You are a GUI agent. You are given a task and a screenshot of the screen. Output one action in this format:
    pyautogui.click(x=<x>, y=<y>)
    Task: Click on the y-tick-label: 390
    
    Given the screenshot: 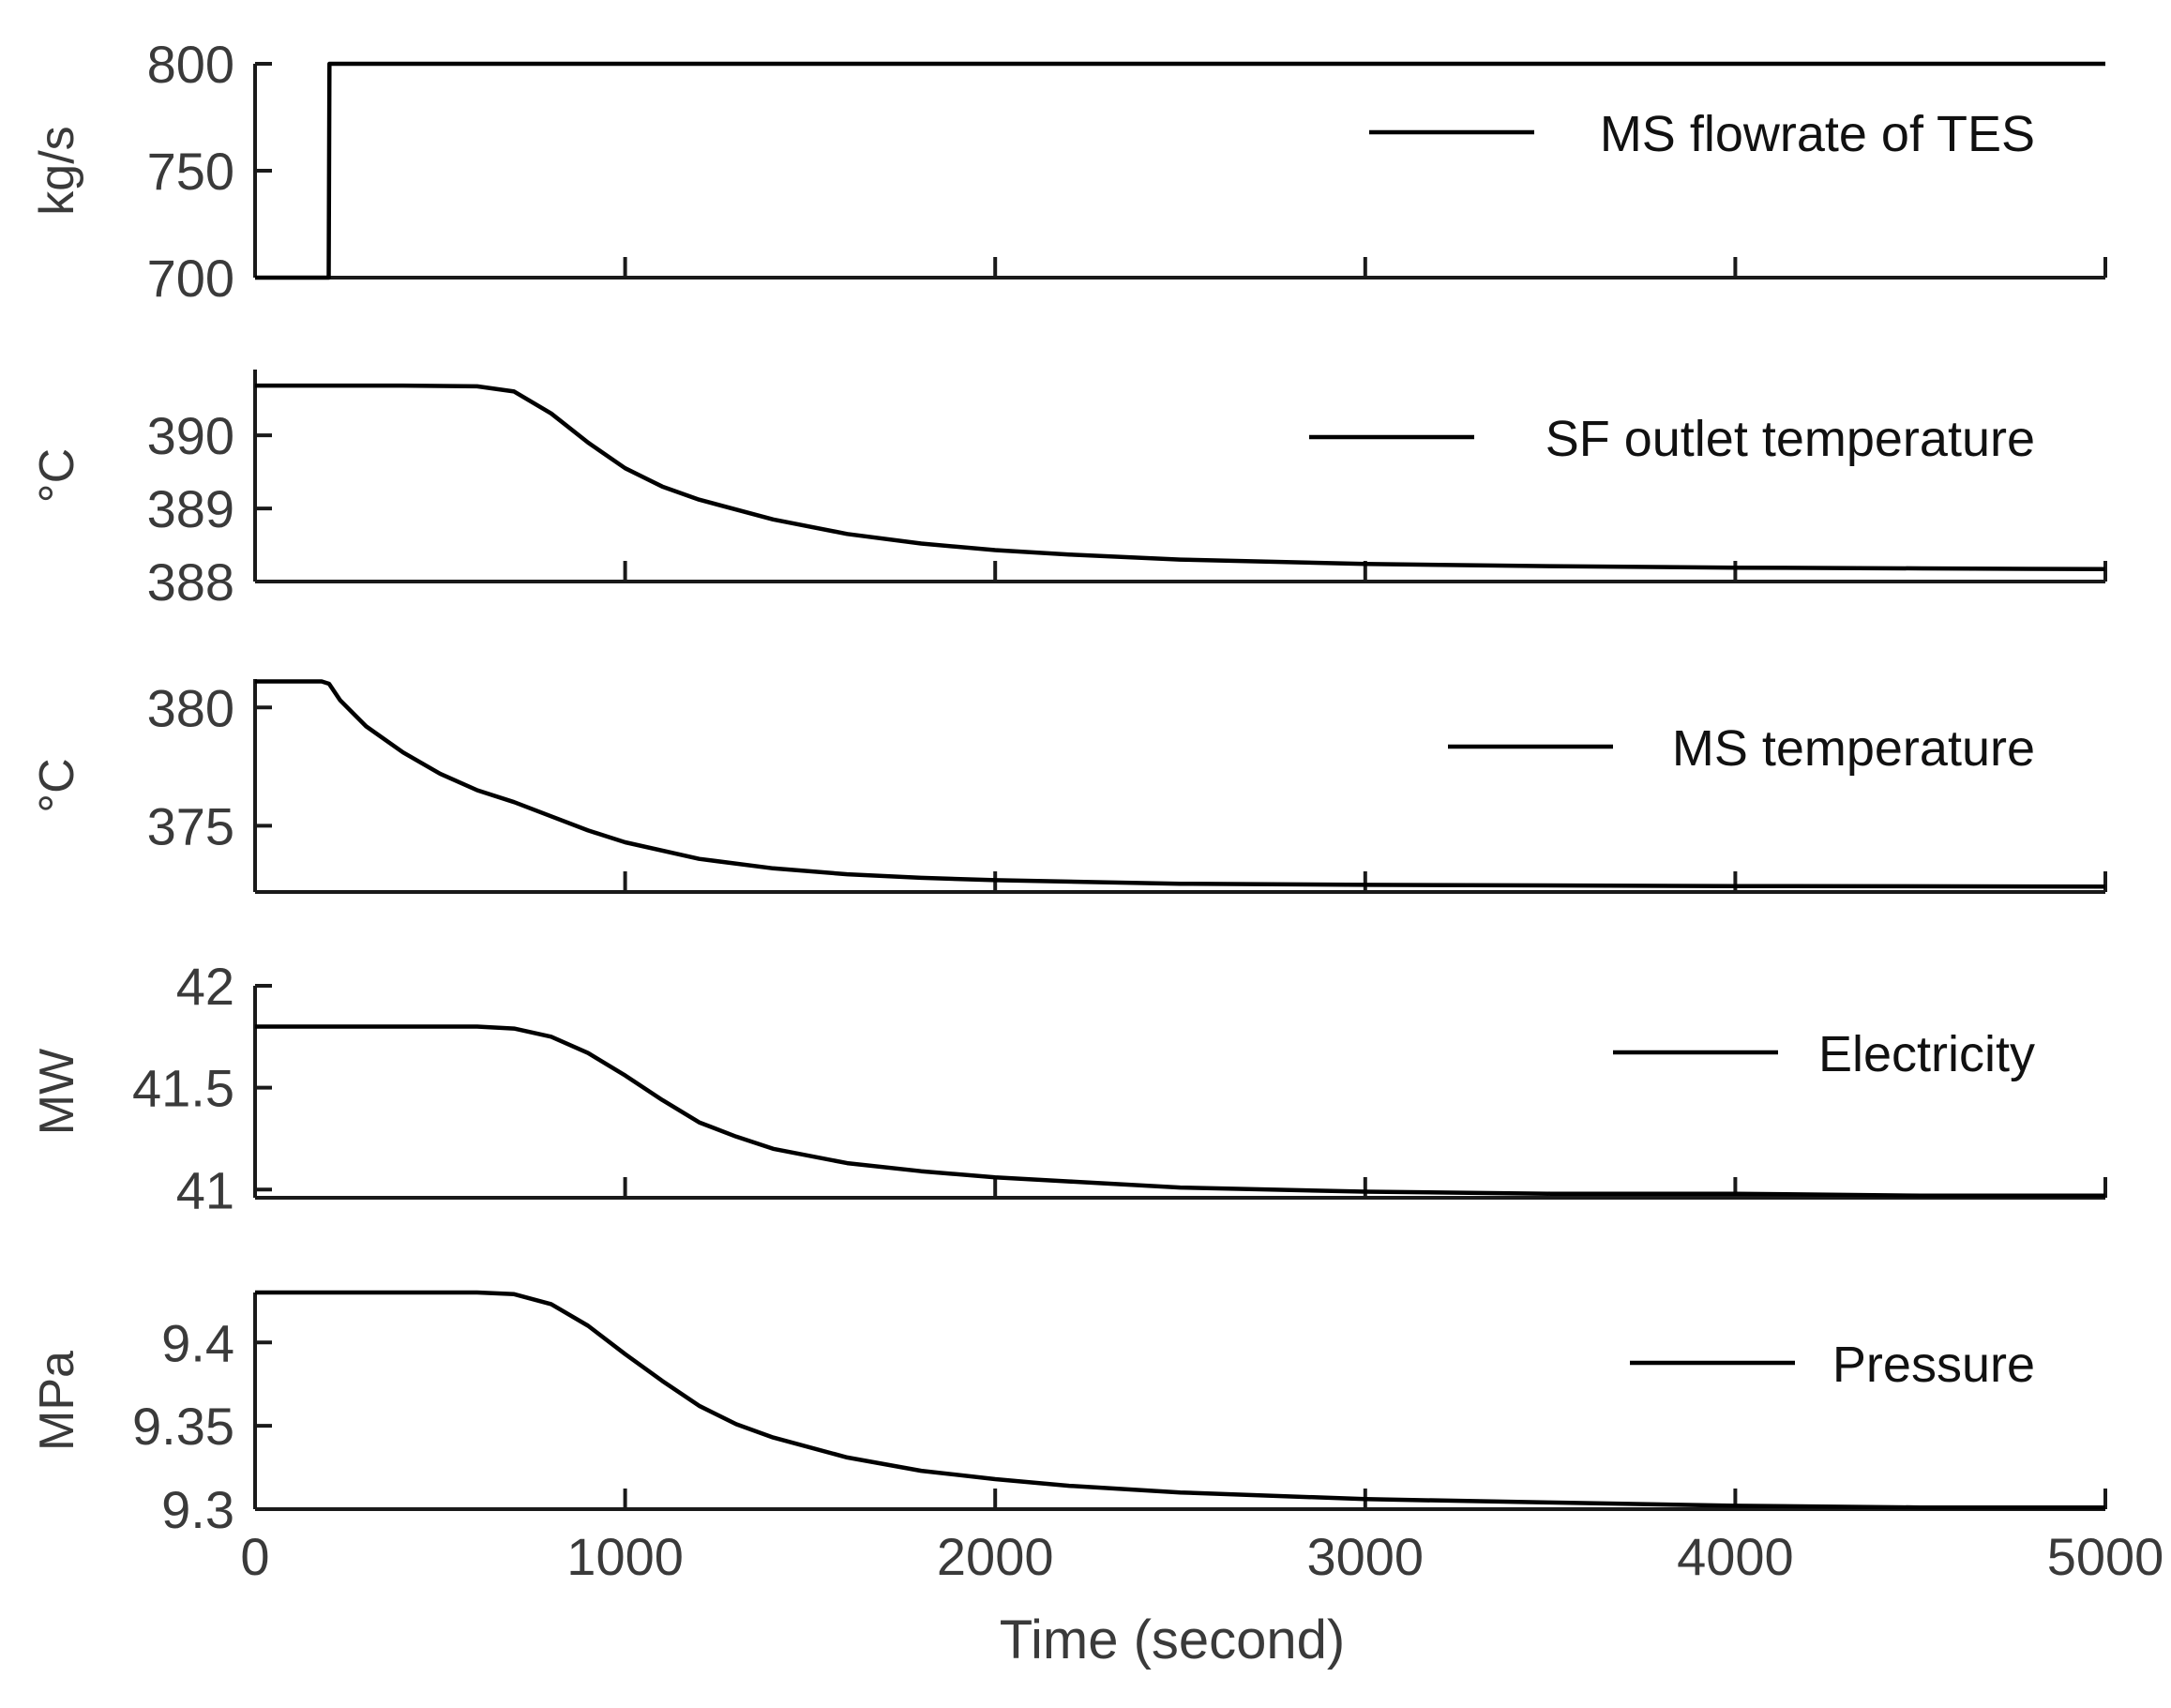 What is the action you would take?
    pyautogui.click(x=190, y=435)
    